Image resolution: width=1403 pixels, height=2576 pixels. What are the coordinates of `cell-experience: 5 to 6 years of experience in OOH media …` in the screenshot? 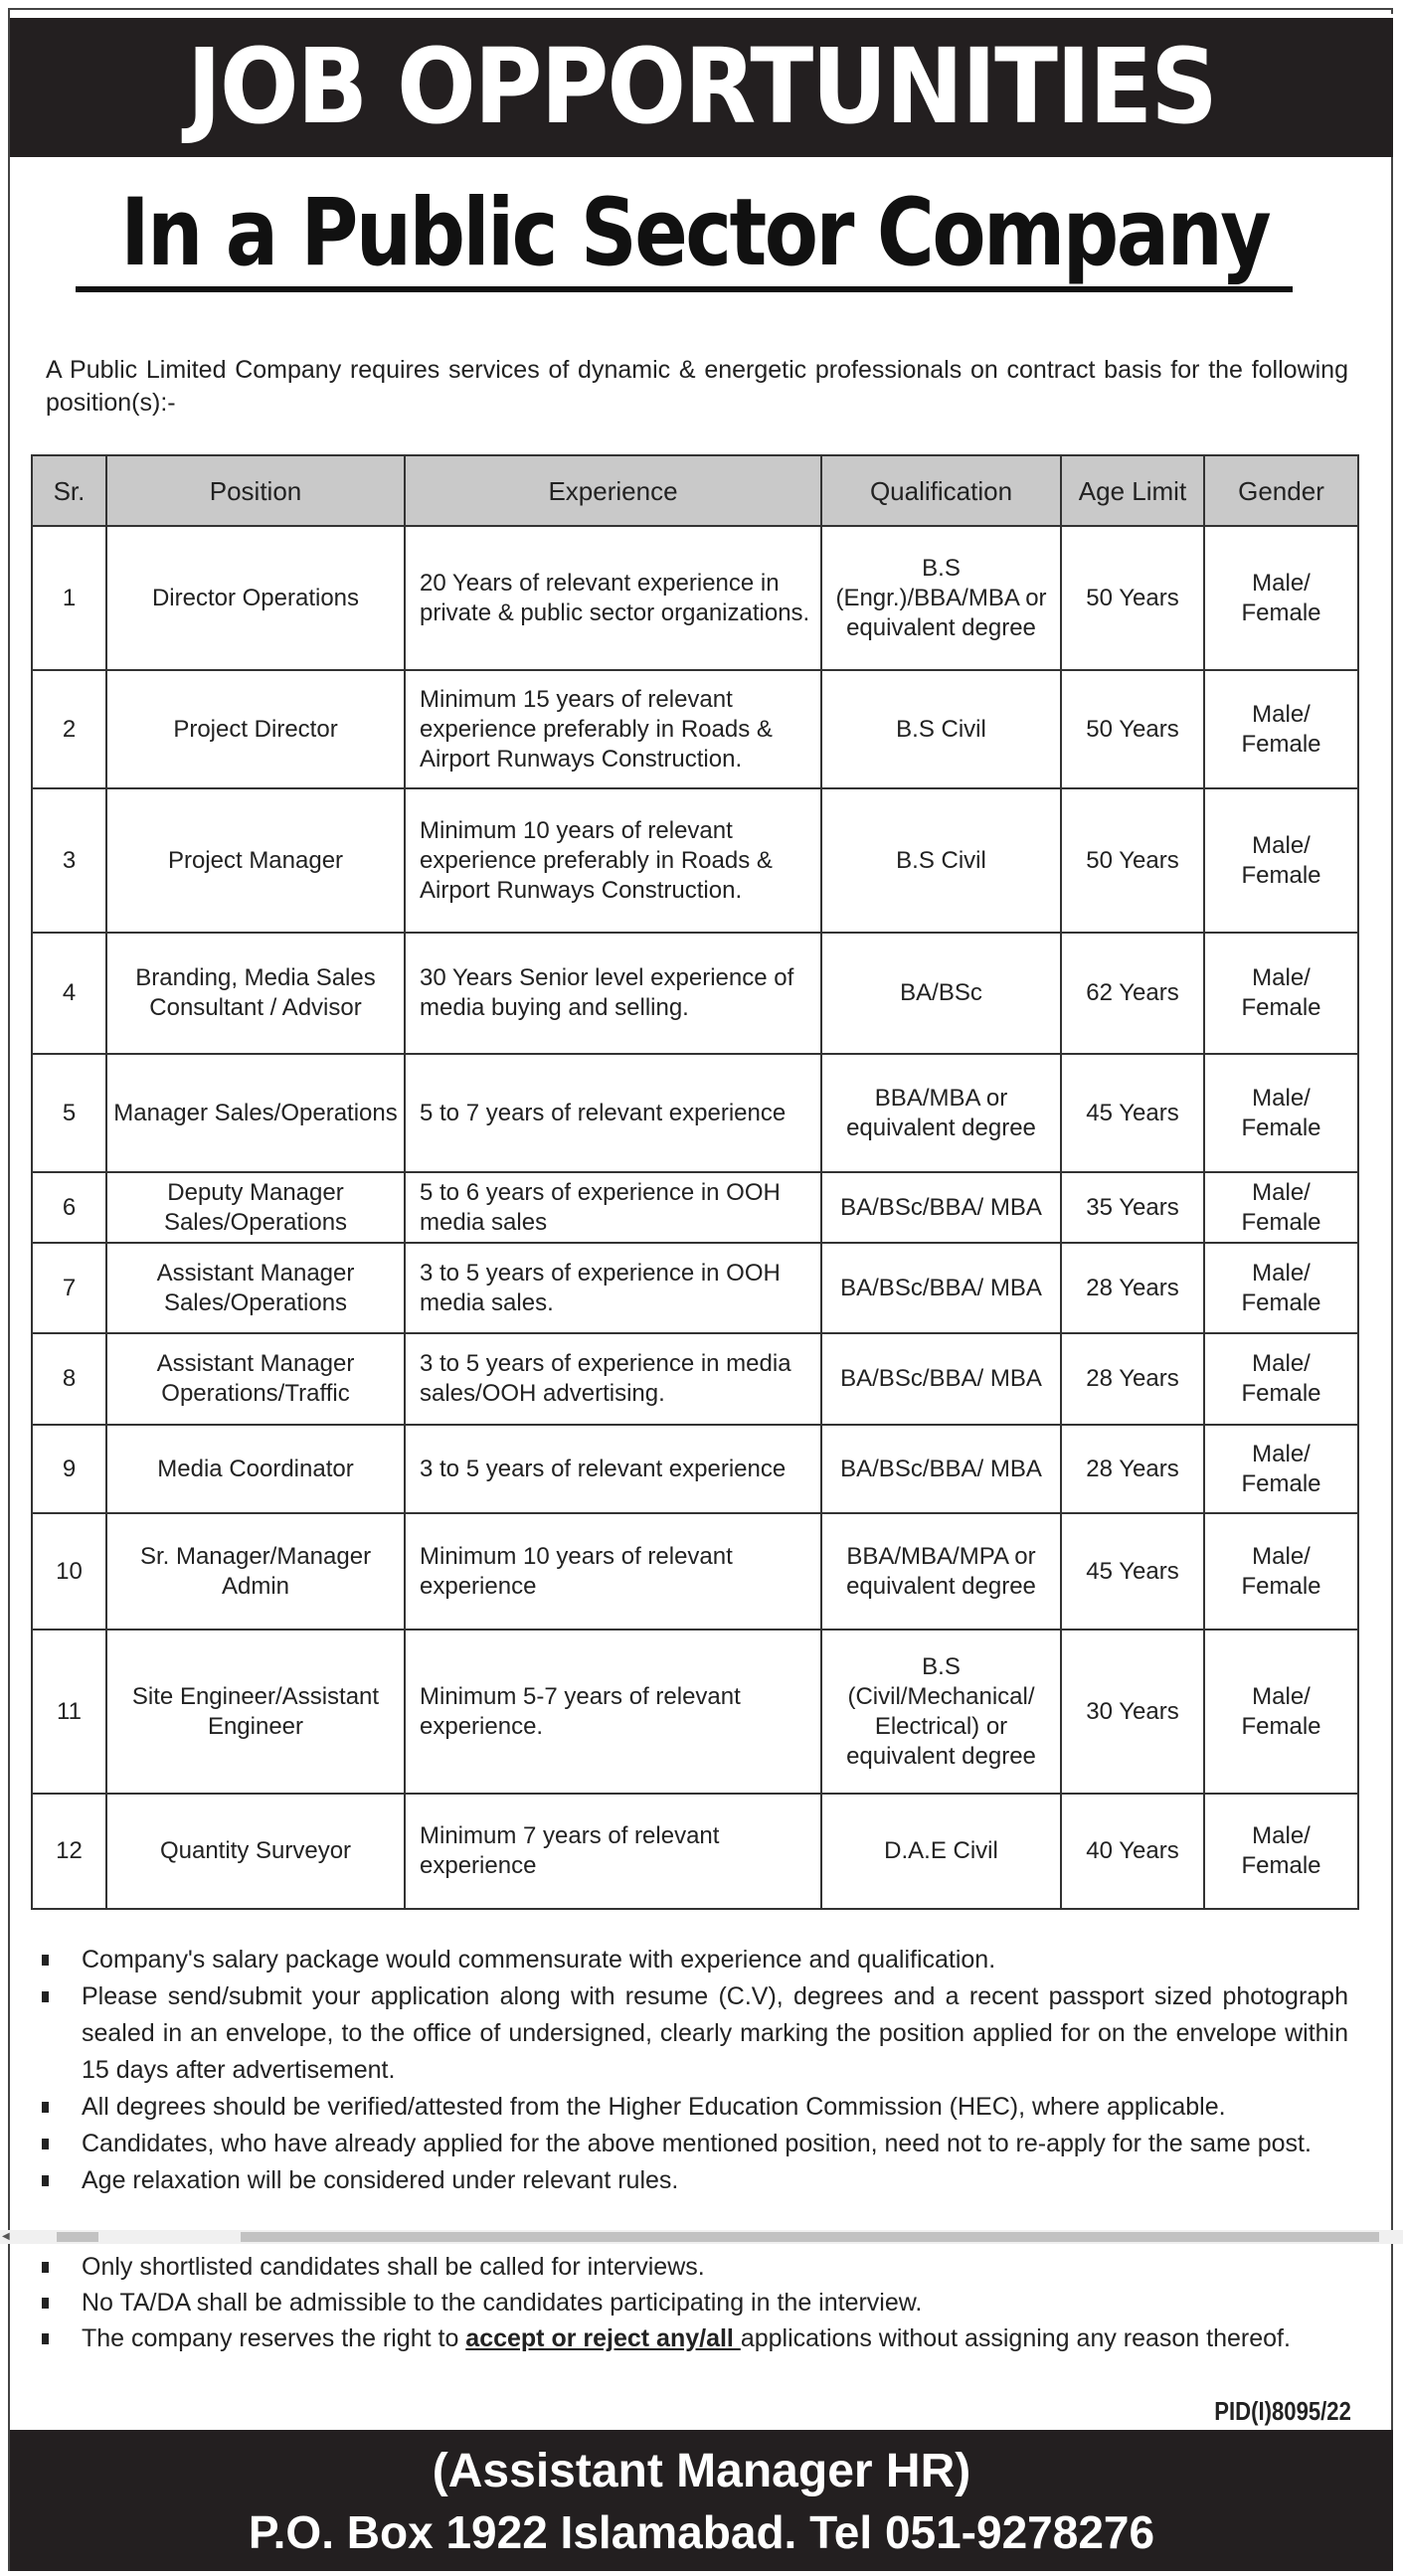 It's located at (613, 1207).